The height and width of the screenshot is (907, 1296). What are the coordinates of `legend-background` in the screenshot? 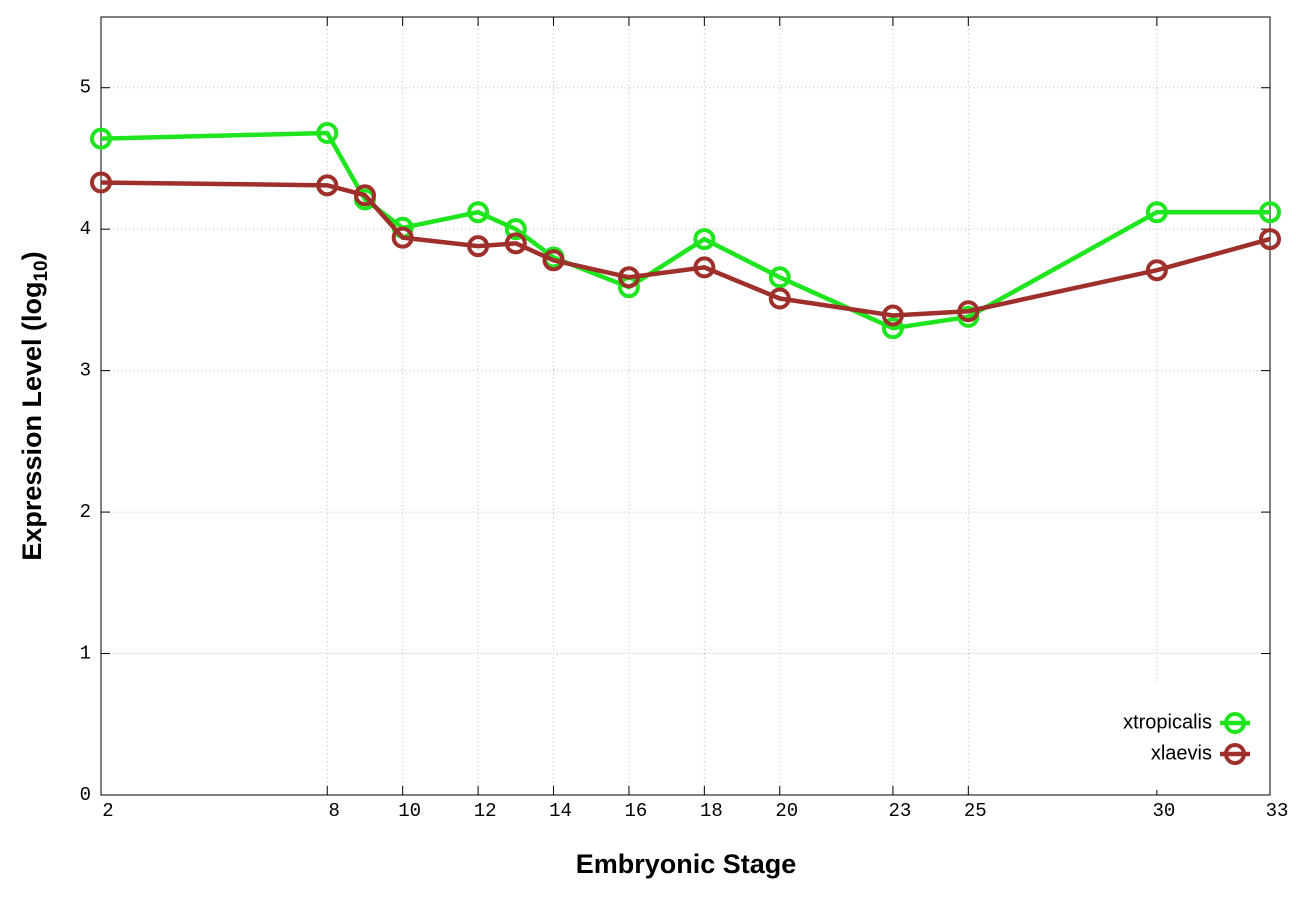 It's located at (1168, 736).